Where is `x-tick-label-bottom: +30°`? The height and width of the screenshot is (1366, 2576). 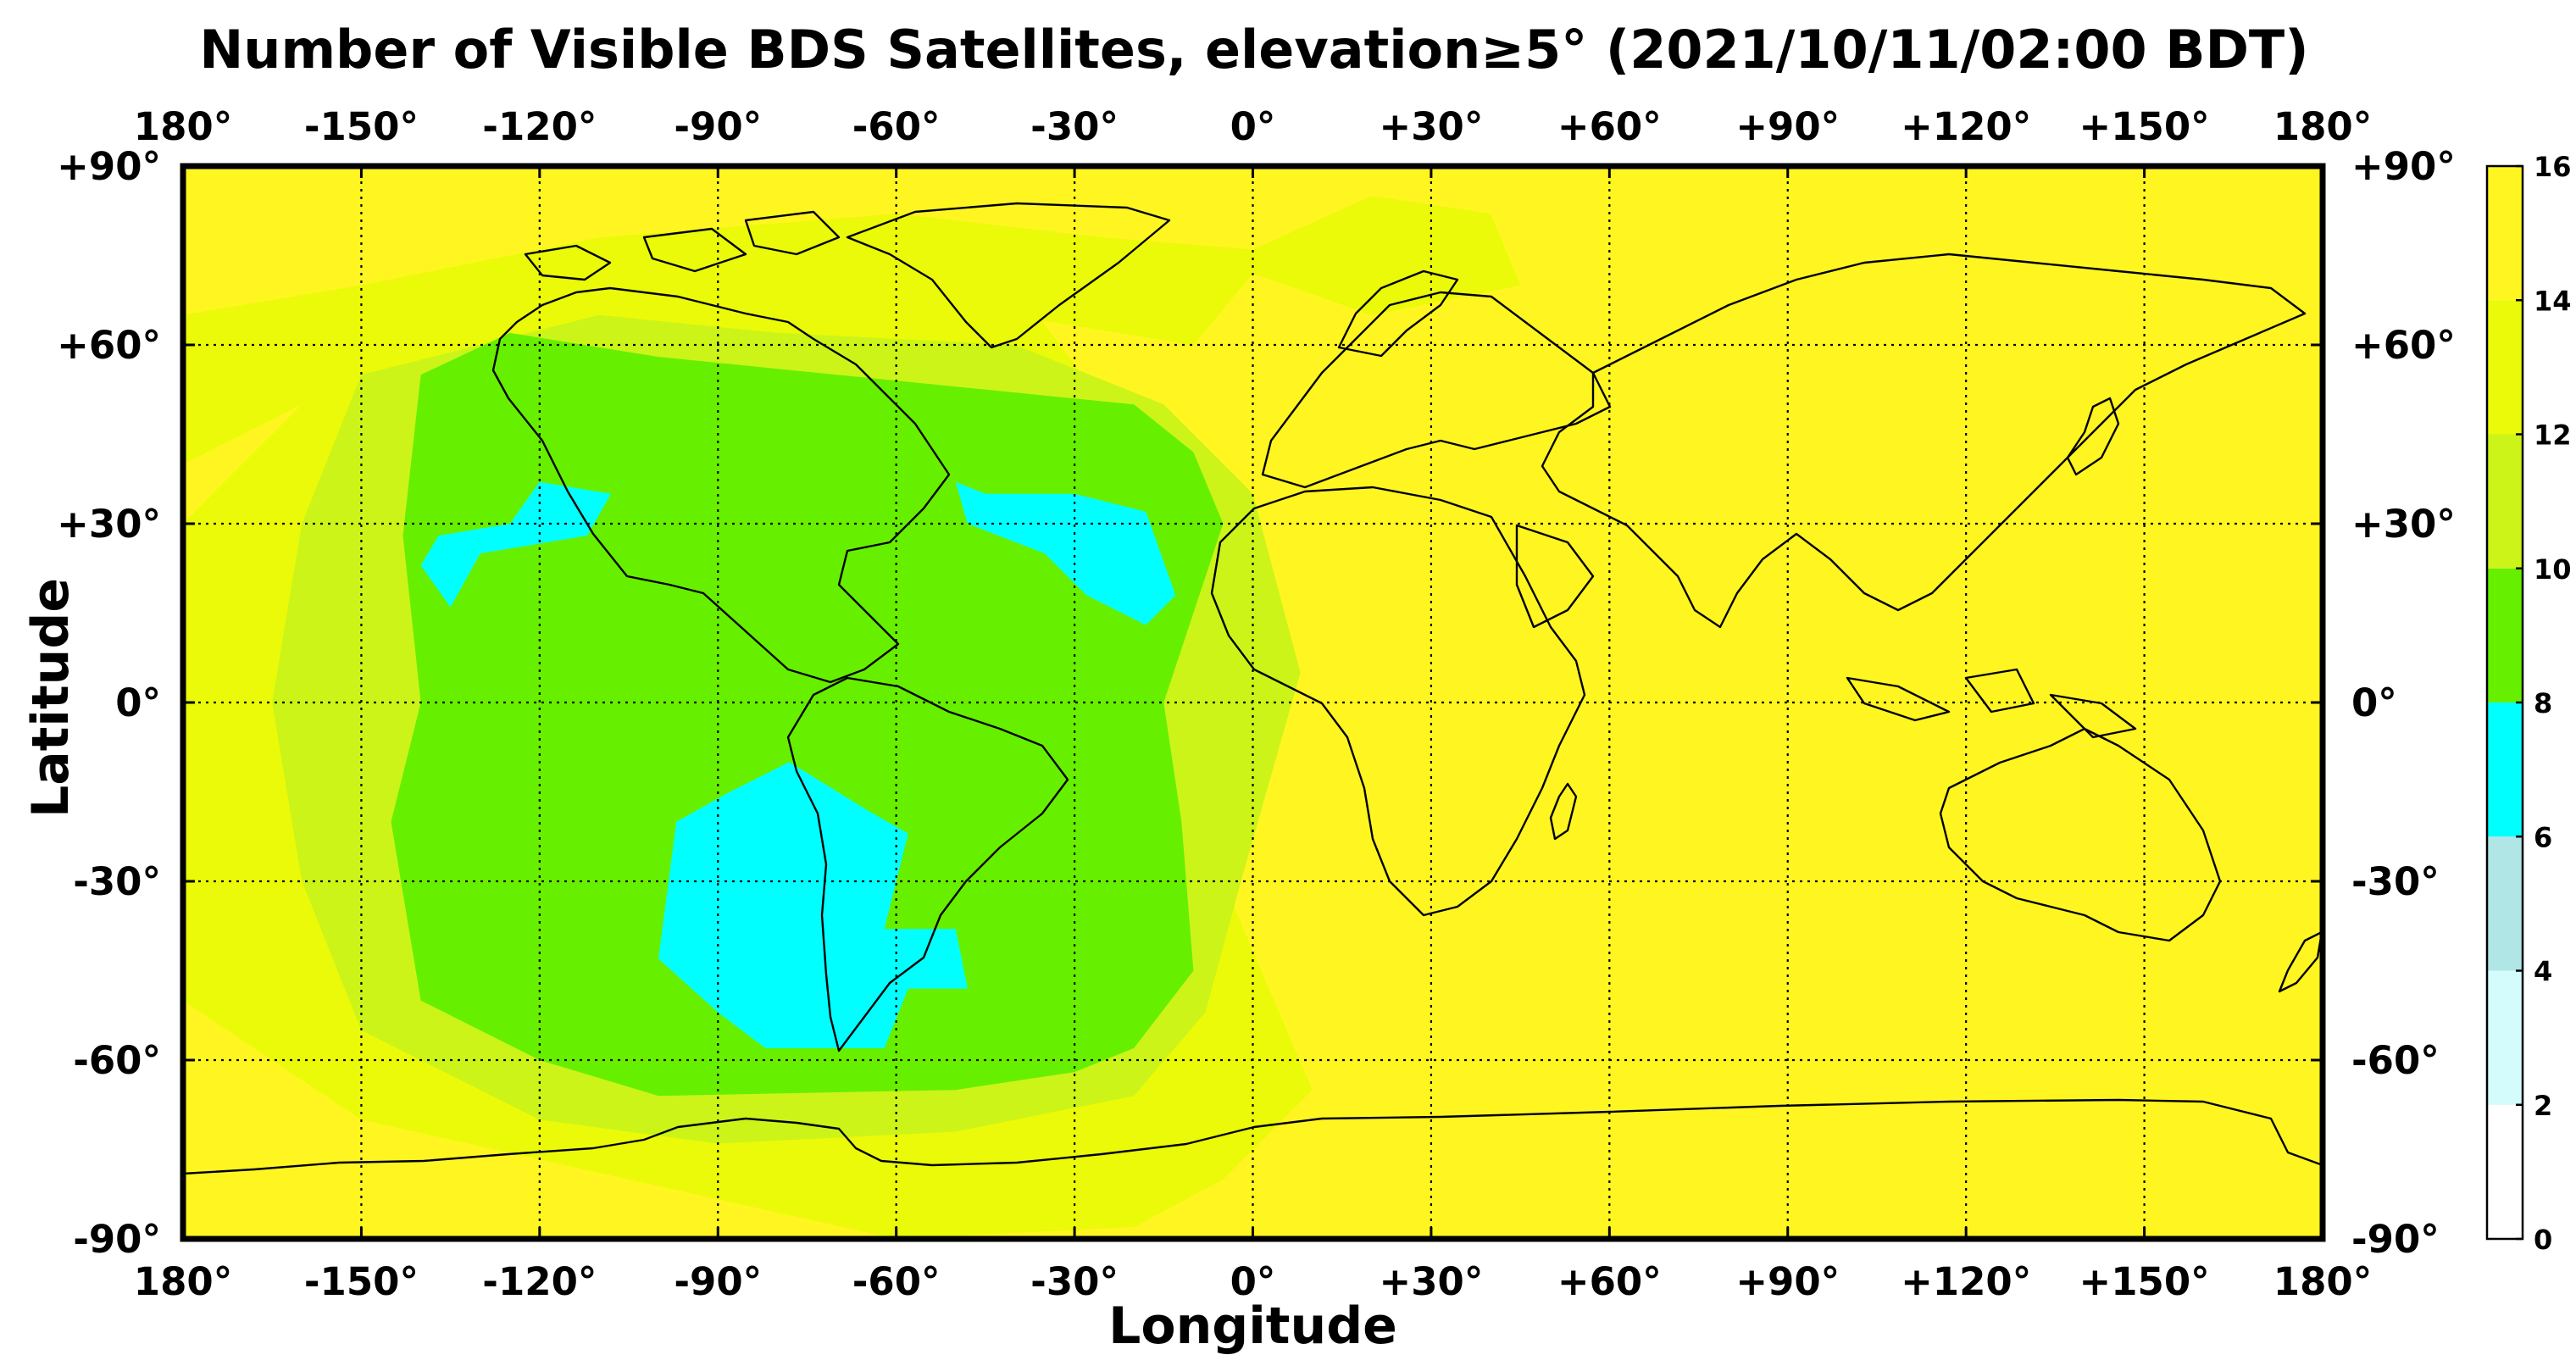 x-tick-label-bottom: +30° is located at coordinates (1432, 1281).